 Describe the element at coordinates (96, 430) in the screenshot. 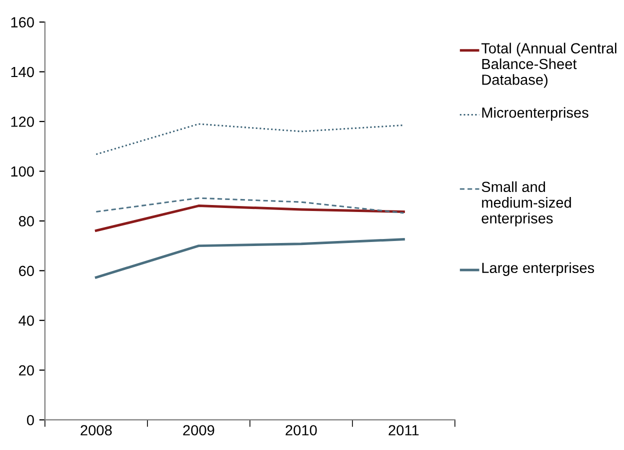

I see `x-tick-label: 2008` at that location.